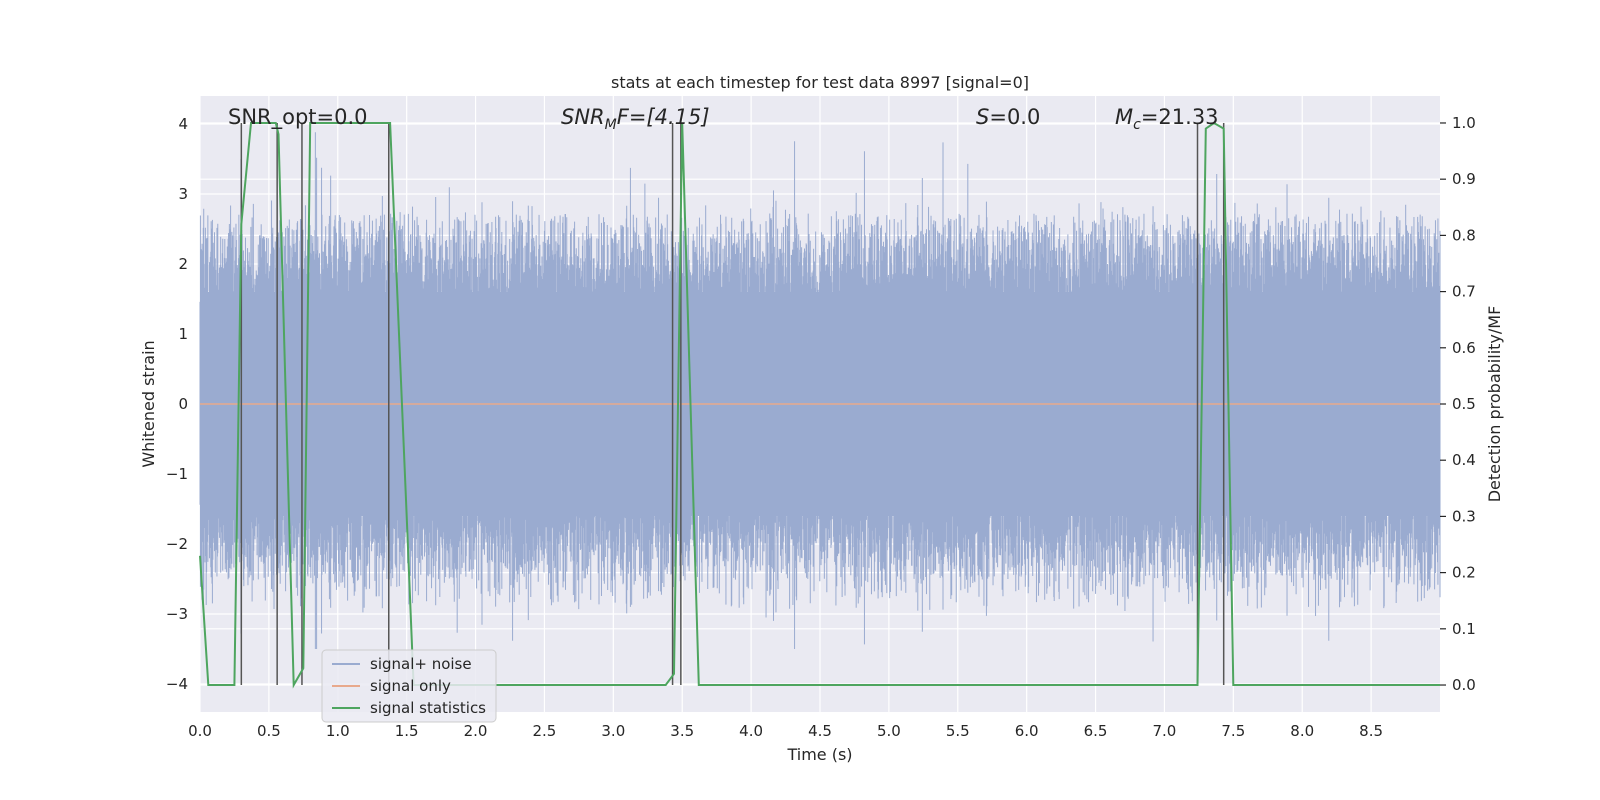 This screenshot has height=800, width=1600. I want to click on y-tick-label-0: −4, so click(177, 684).